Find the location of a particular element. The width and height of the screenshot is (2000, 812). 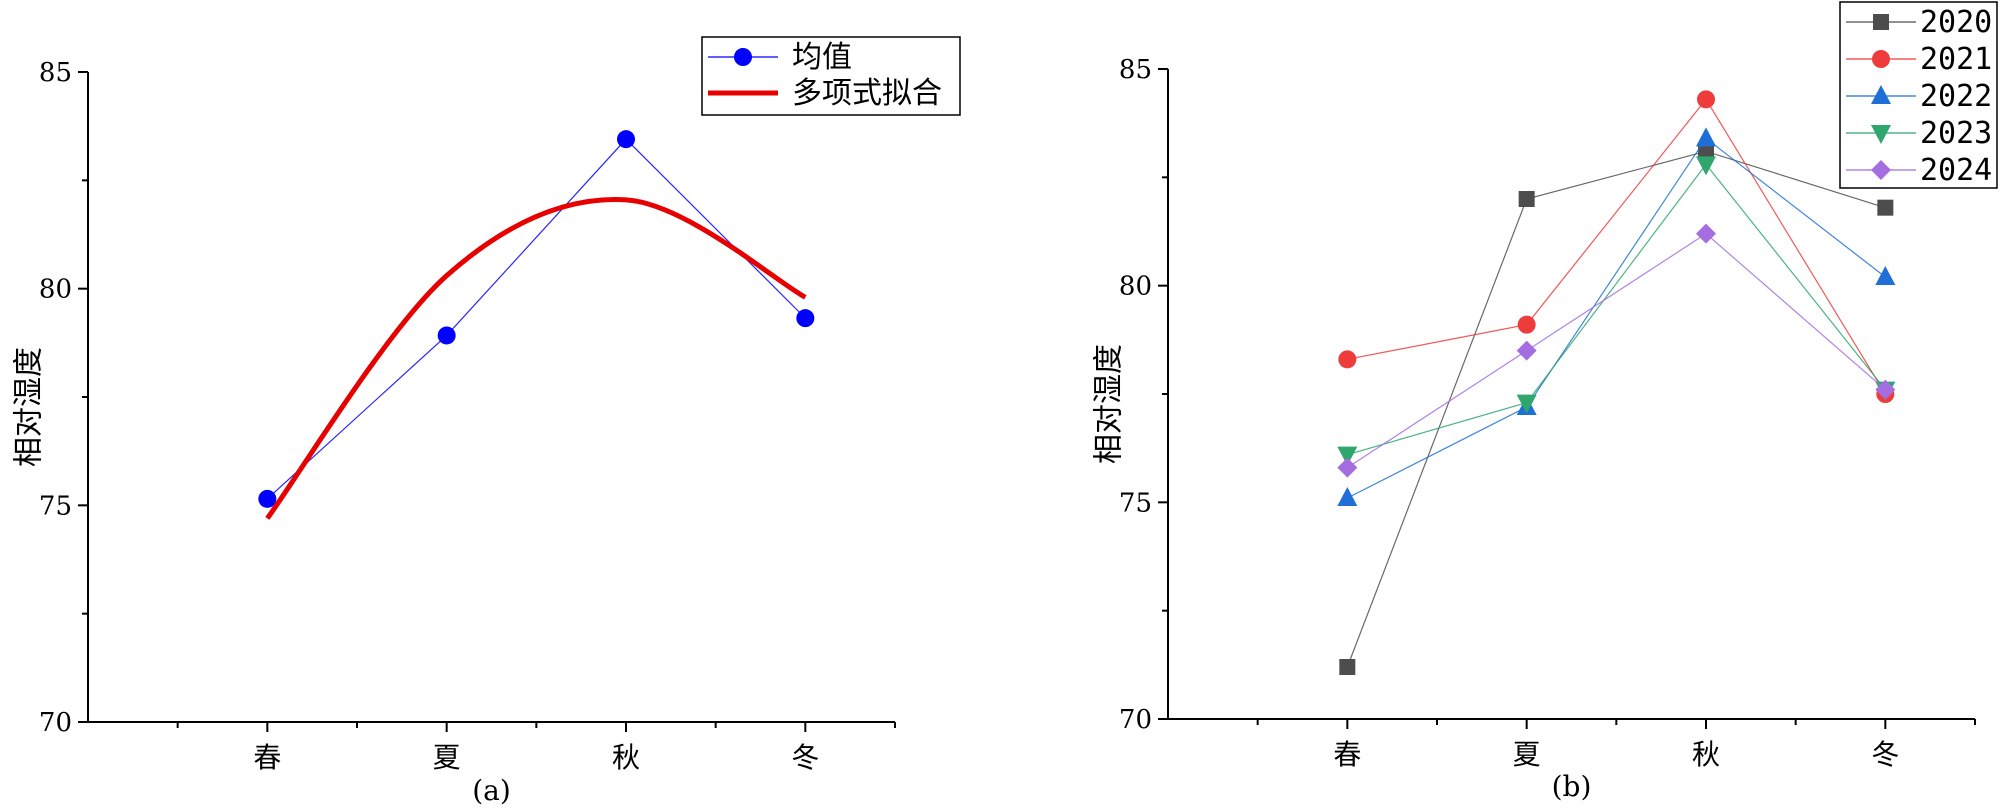

legend-label: 多项式拟合 is located at coordinates (867, 93).